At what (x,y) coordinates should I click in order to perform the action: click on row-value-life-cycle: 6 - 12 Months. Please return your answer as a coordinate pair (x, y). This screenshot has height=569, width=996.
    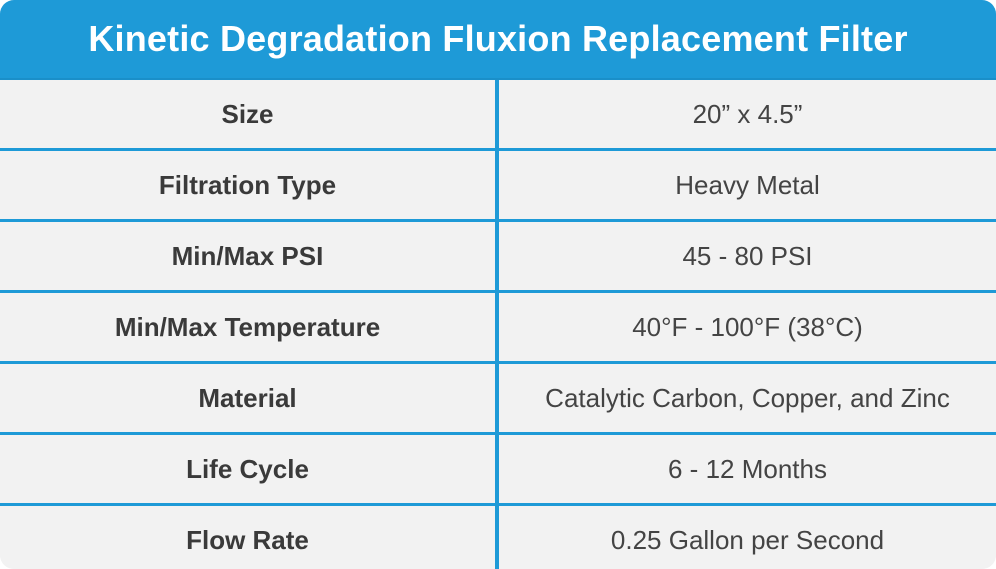
    Looking at the image, I should click on (746, 469).